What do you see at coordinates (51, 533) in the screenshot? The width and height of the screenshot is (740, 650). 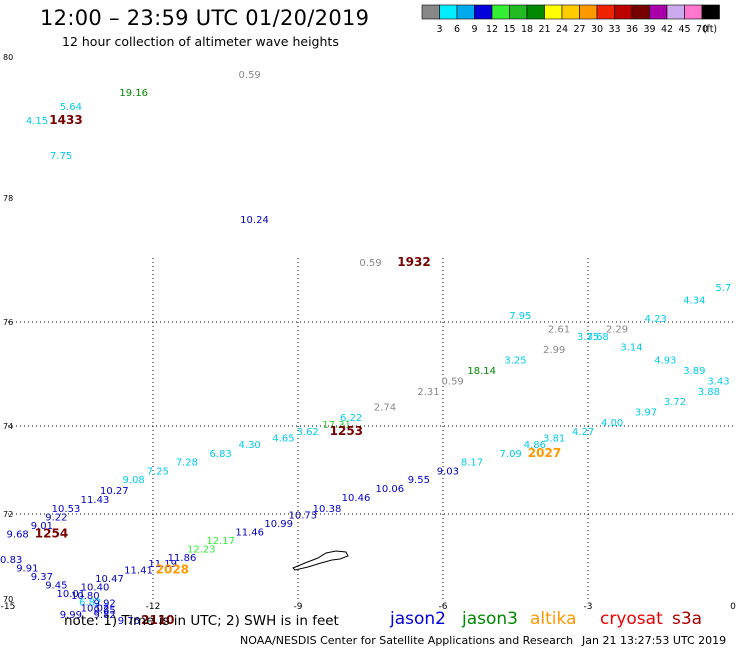 I see `pass-time-label: 1254` at bounding box center [51, 533].